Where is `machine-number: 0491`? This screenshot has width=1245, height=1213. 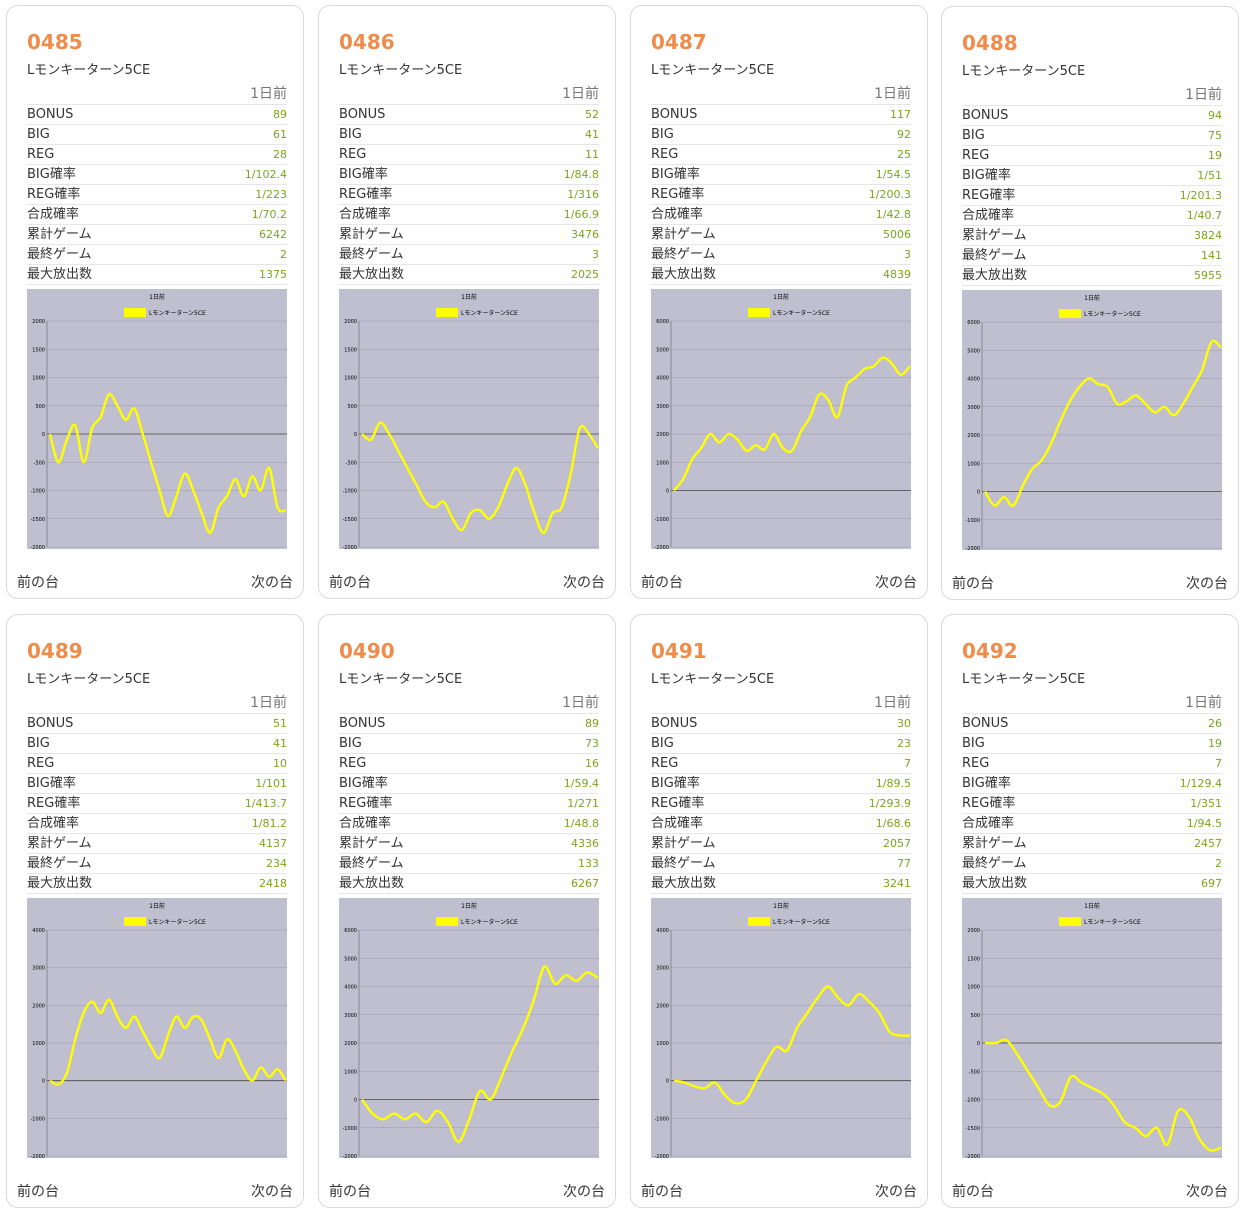 machine-number: 0491 is located at coordinates (679, 651).